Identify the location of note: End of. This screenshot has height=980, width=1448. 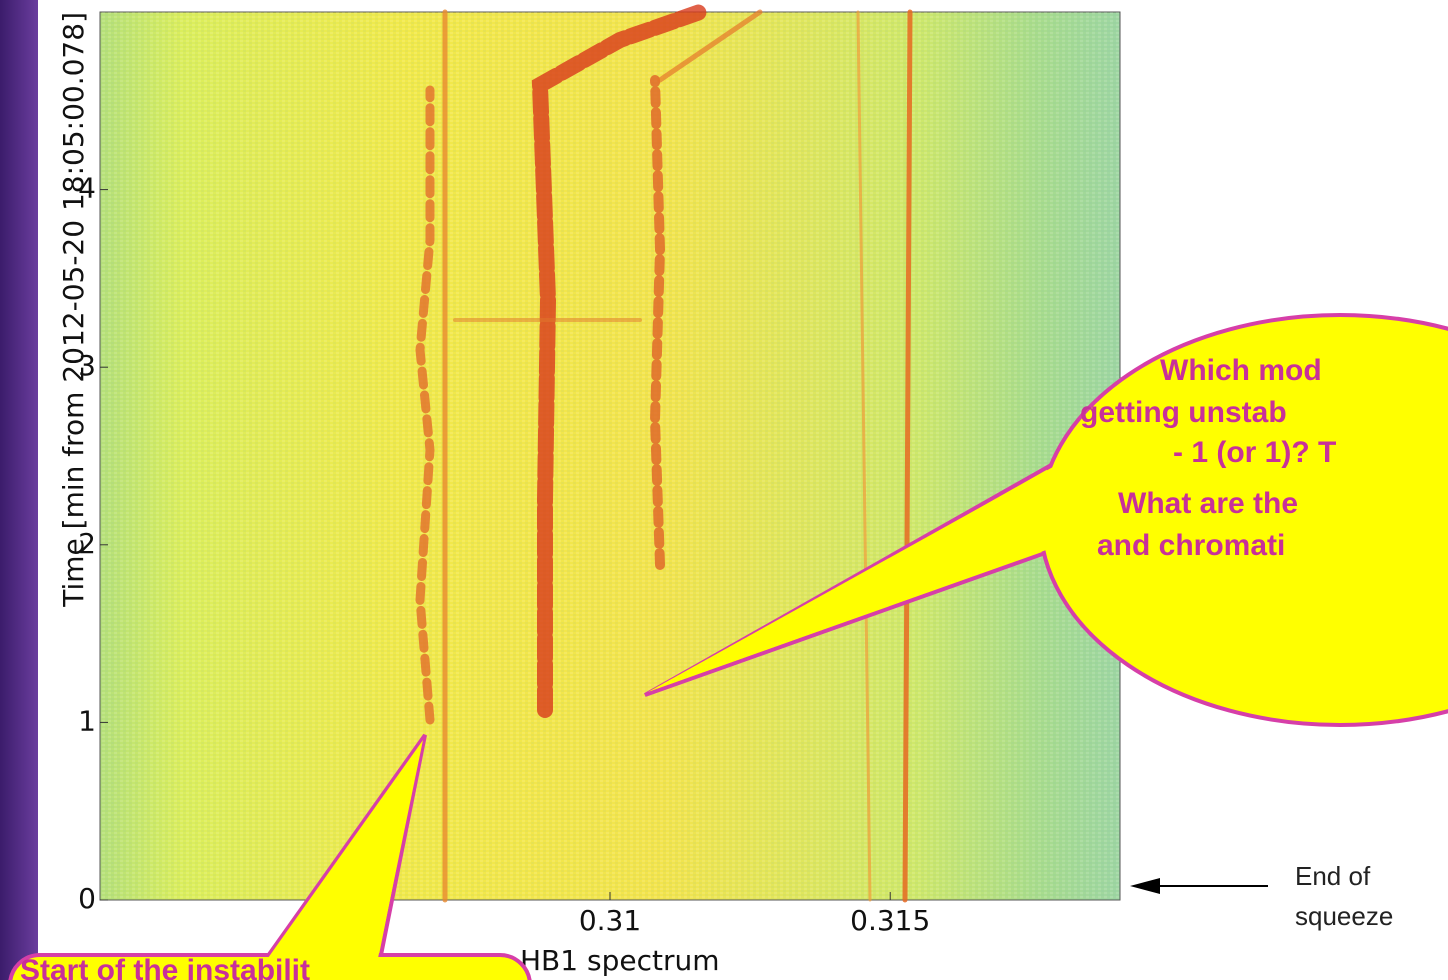
(1333, 876).